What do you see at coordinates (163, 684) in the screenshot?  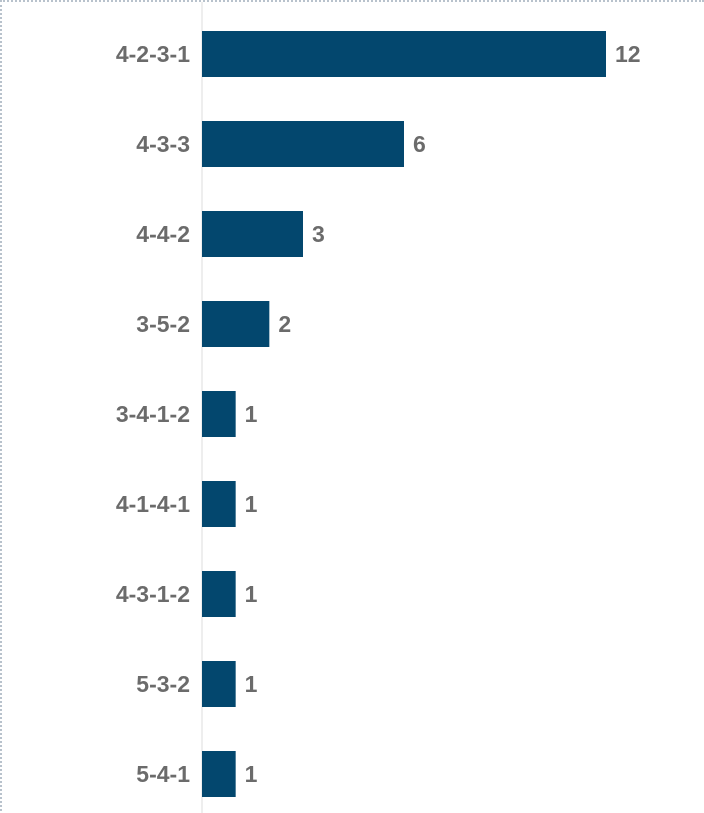 I see `category-label: 5-3-2` at bounding box center [163, 684].